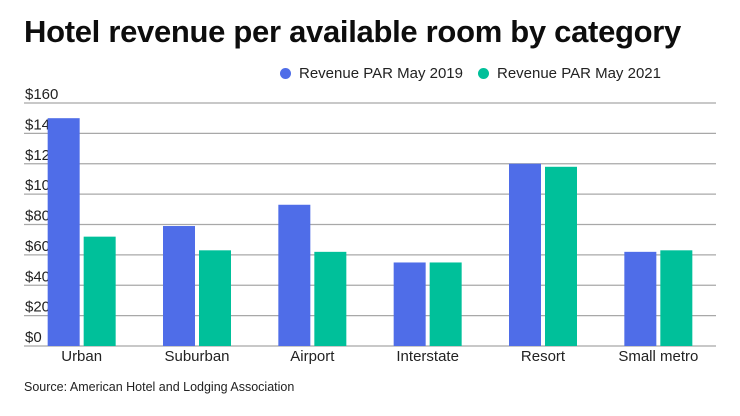 This screenshot has width=740, height=416. Describe the element at coordinates (676, 298) in the screenshot. I see `bar-2021-small-metro` at that location.